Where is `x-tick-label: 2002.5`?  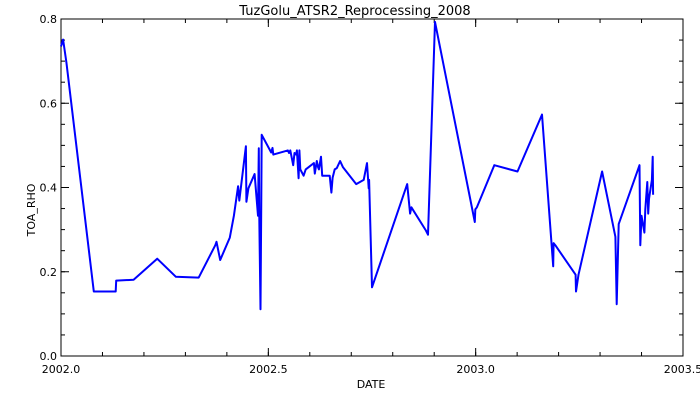 x-tick-label: 2002.5 is located at coordinates (268, 369).